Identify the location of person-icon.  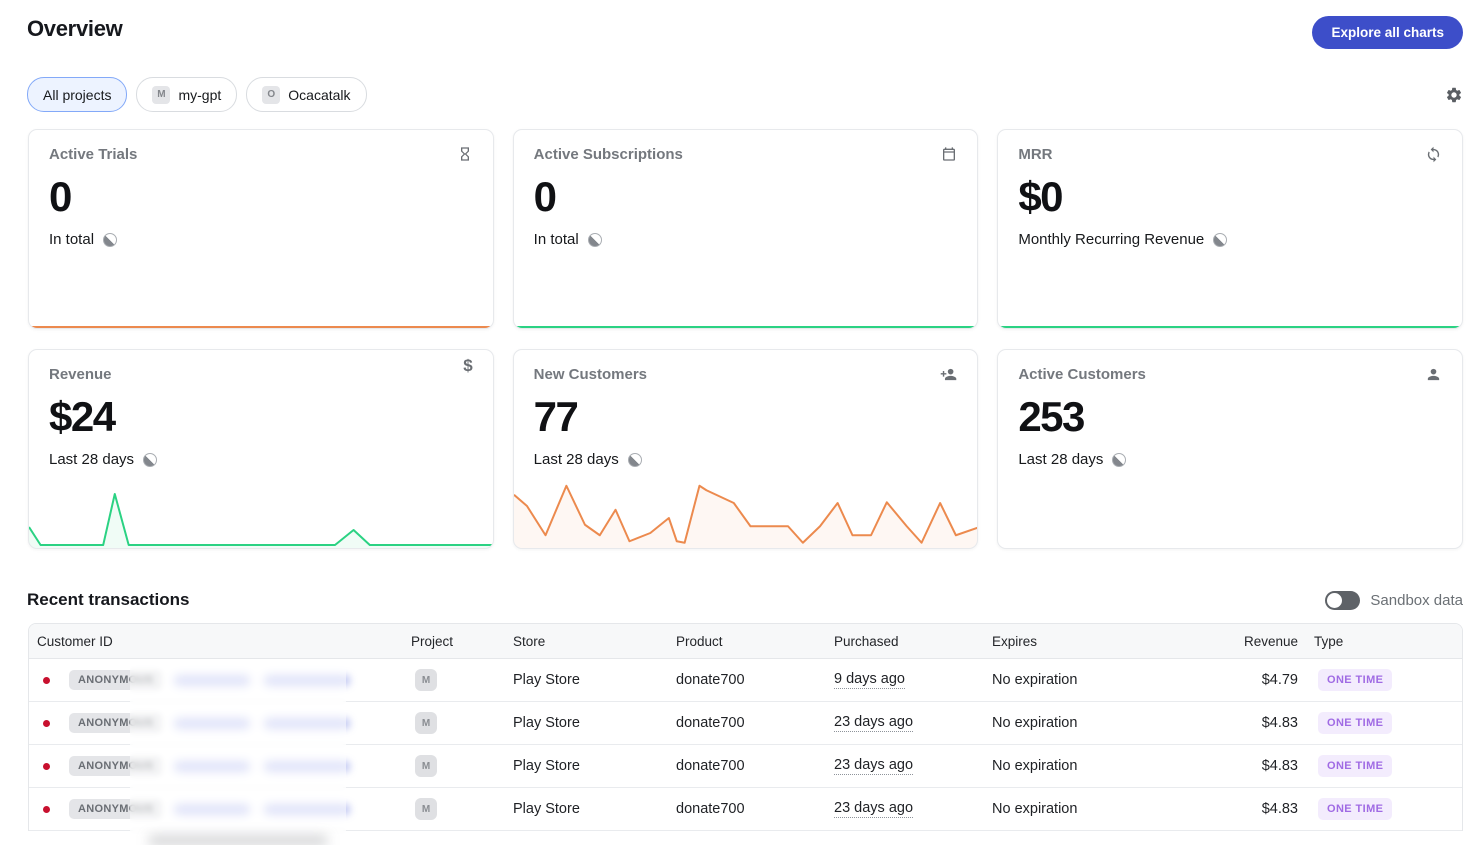
(1433, 374).